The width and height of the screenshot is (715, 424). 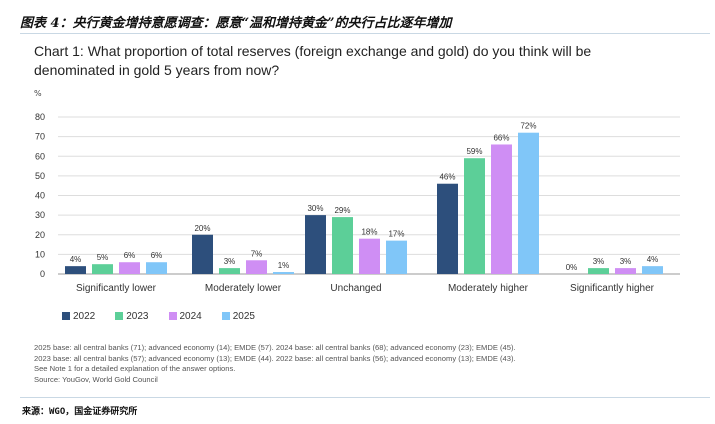 What do you see at coordinates (40, 235) in the screenshot?
I see `y-tick-label: 20` at bounding box center [40, 235].